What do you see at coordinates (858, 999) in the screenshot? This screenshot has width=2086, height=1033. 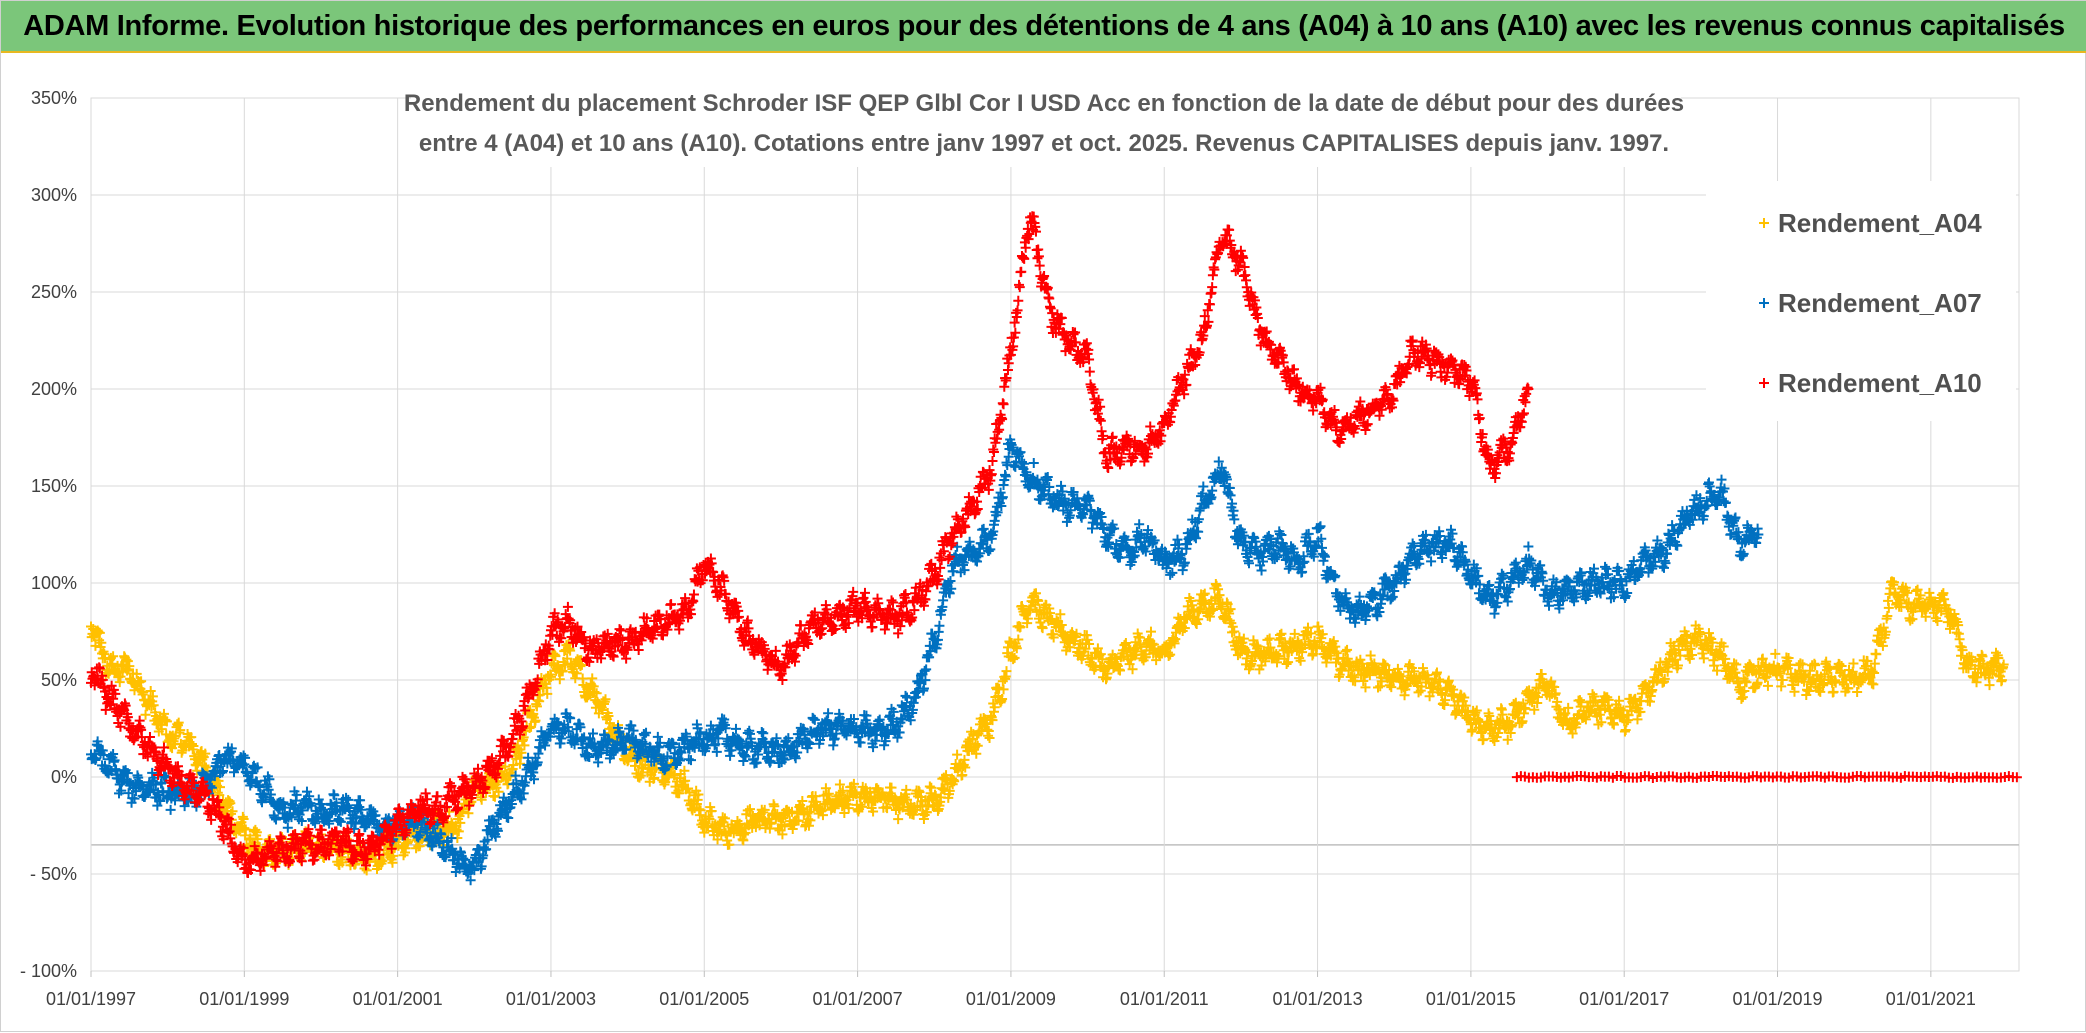 I see `x-tick-label: 01/01/2007` at bounding box center [858, 999].